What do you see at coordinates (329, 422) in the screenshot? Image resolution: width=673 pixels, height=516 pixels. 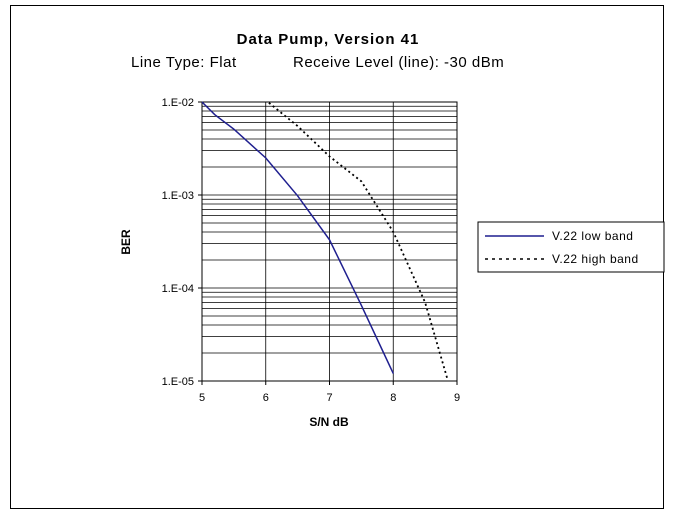 I see `x-axis-title: S/N dB` at bounding box center [329, 422].